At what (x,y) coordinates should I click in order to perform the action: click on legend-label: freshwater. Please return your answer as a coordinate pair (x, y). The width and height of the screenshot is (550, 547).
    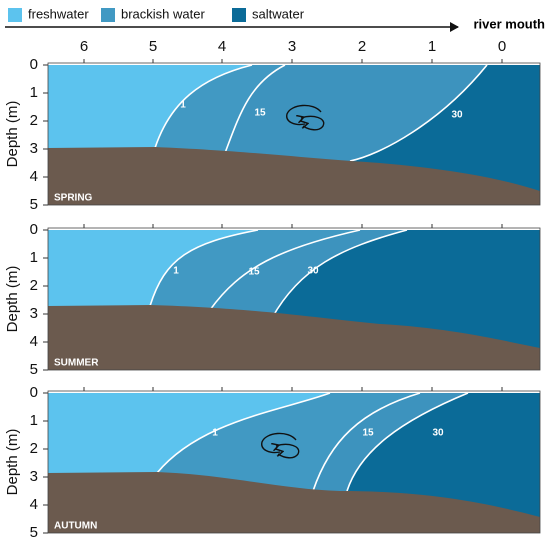
    Looking at the image, I should click on (58, 13).